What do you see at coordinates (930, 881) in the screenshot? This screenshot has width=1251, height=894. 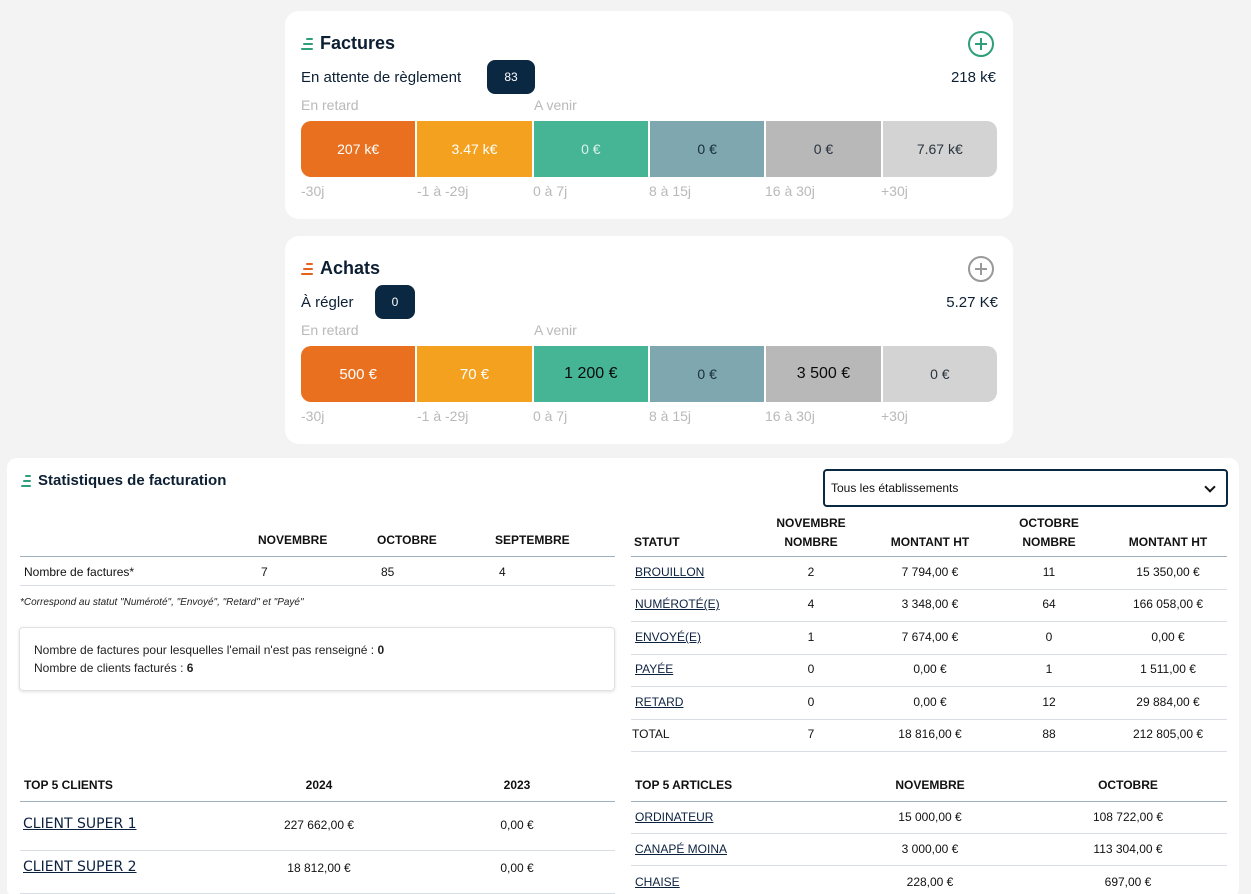 I see `cell: 228,00 €` at bounding box center [930, 881].